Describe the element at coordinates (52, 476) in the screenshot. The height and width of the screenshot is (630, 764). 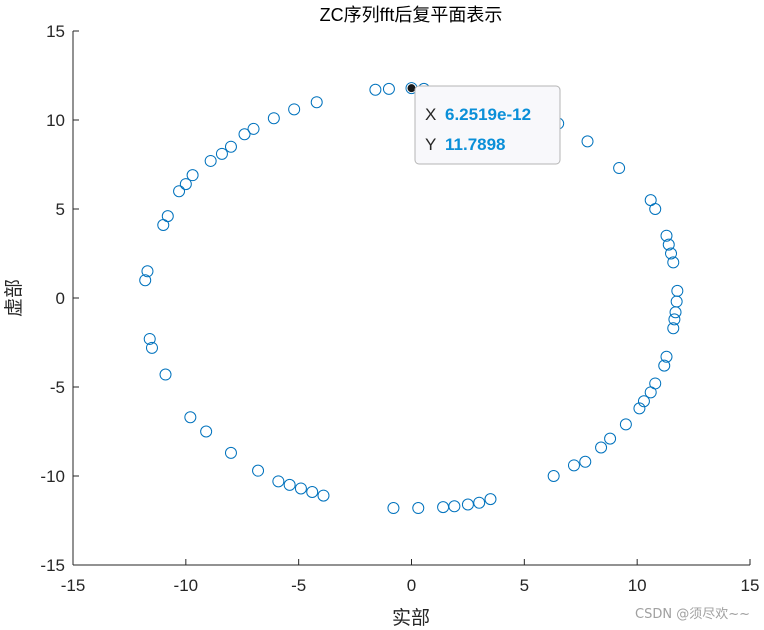
I see `y-tick-label: -10` at that location.